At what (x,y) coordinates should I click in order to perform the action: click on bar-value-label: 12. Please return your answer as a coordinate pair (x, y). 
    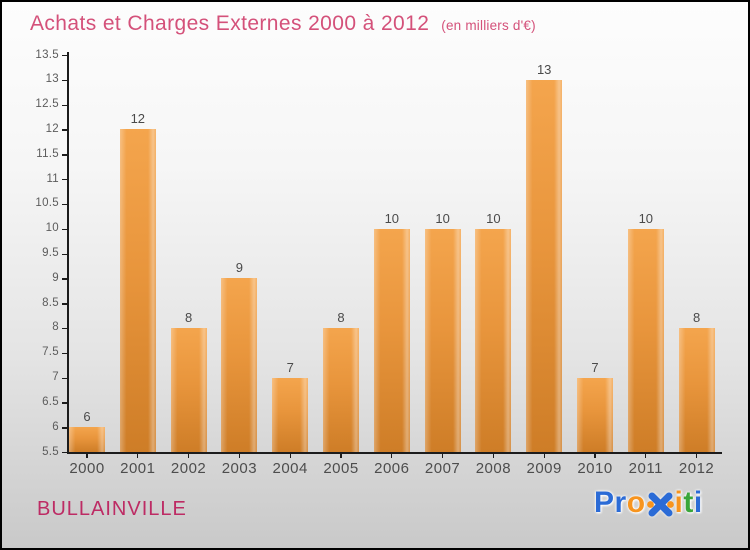
    Looking at the image, I should click on (138, 119).